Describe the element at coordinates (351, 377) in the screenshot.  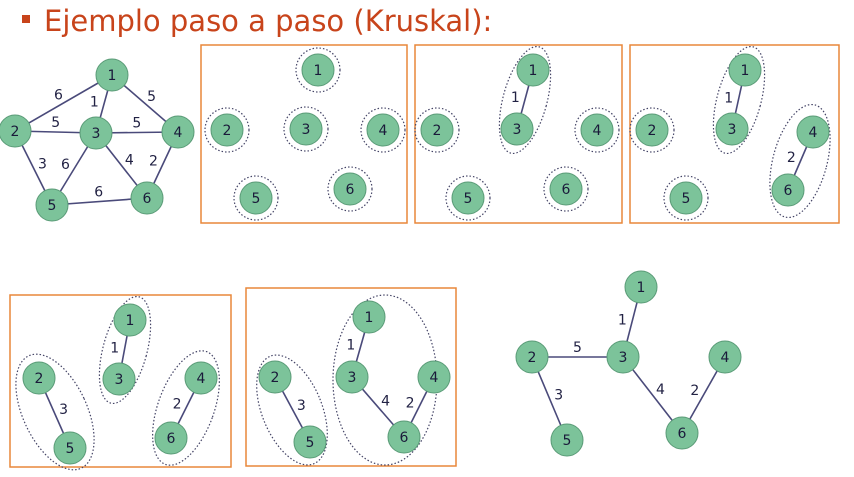
I see `panel-step-5: 13 4 212 3 45 6` at that location.